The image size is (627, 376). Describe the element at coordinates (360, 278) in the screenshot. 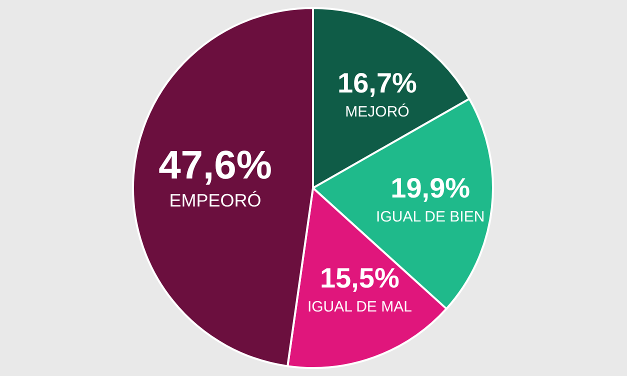

I see `data-label: 15,5%` at that location.